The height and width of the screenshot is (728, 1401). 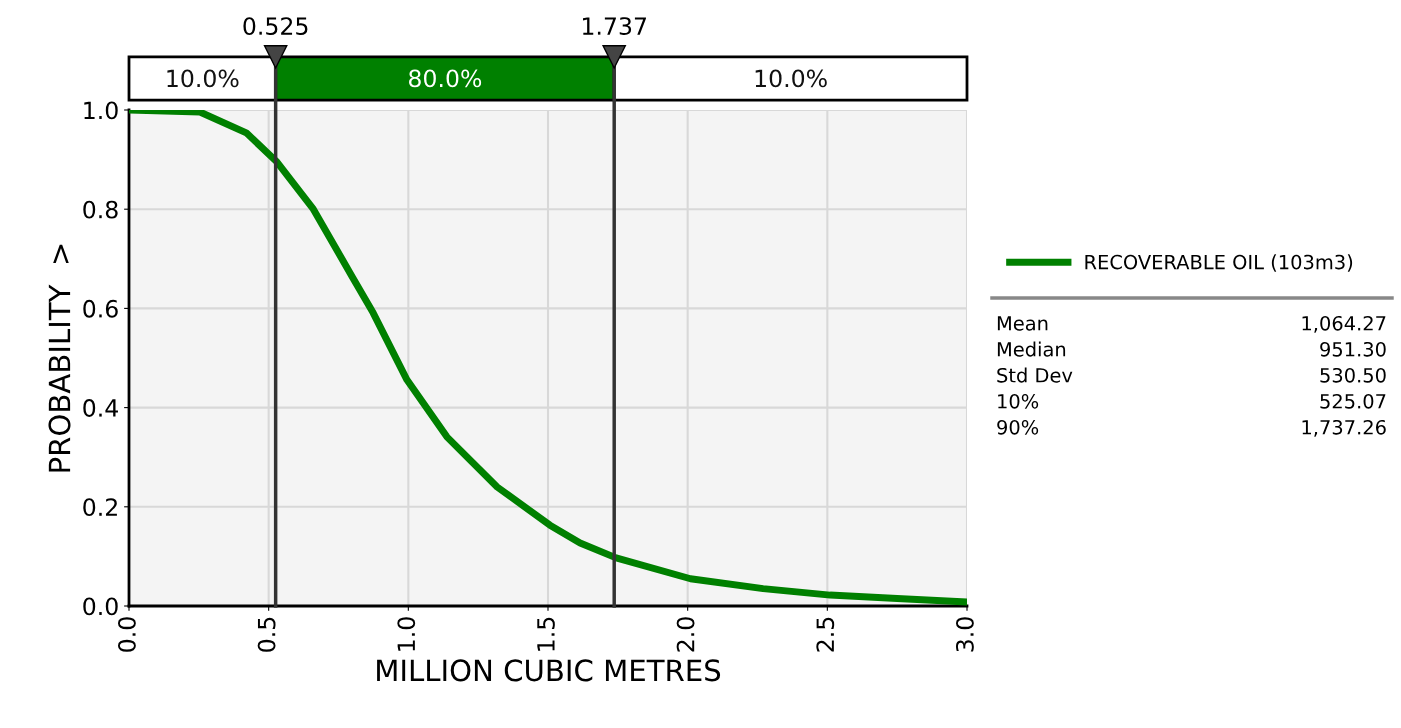 I want to click on y-tick-label: 0.2, so click(x=100, y=507).